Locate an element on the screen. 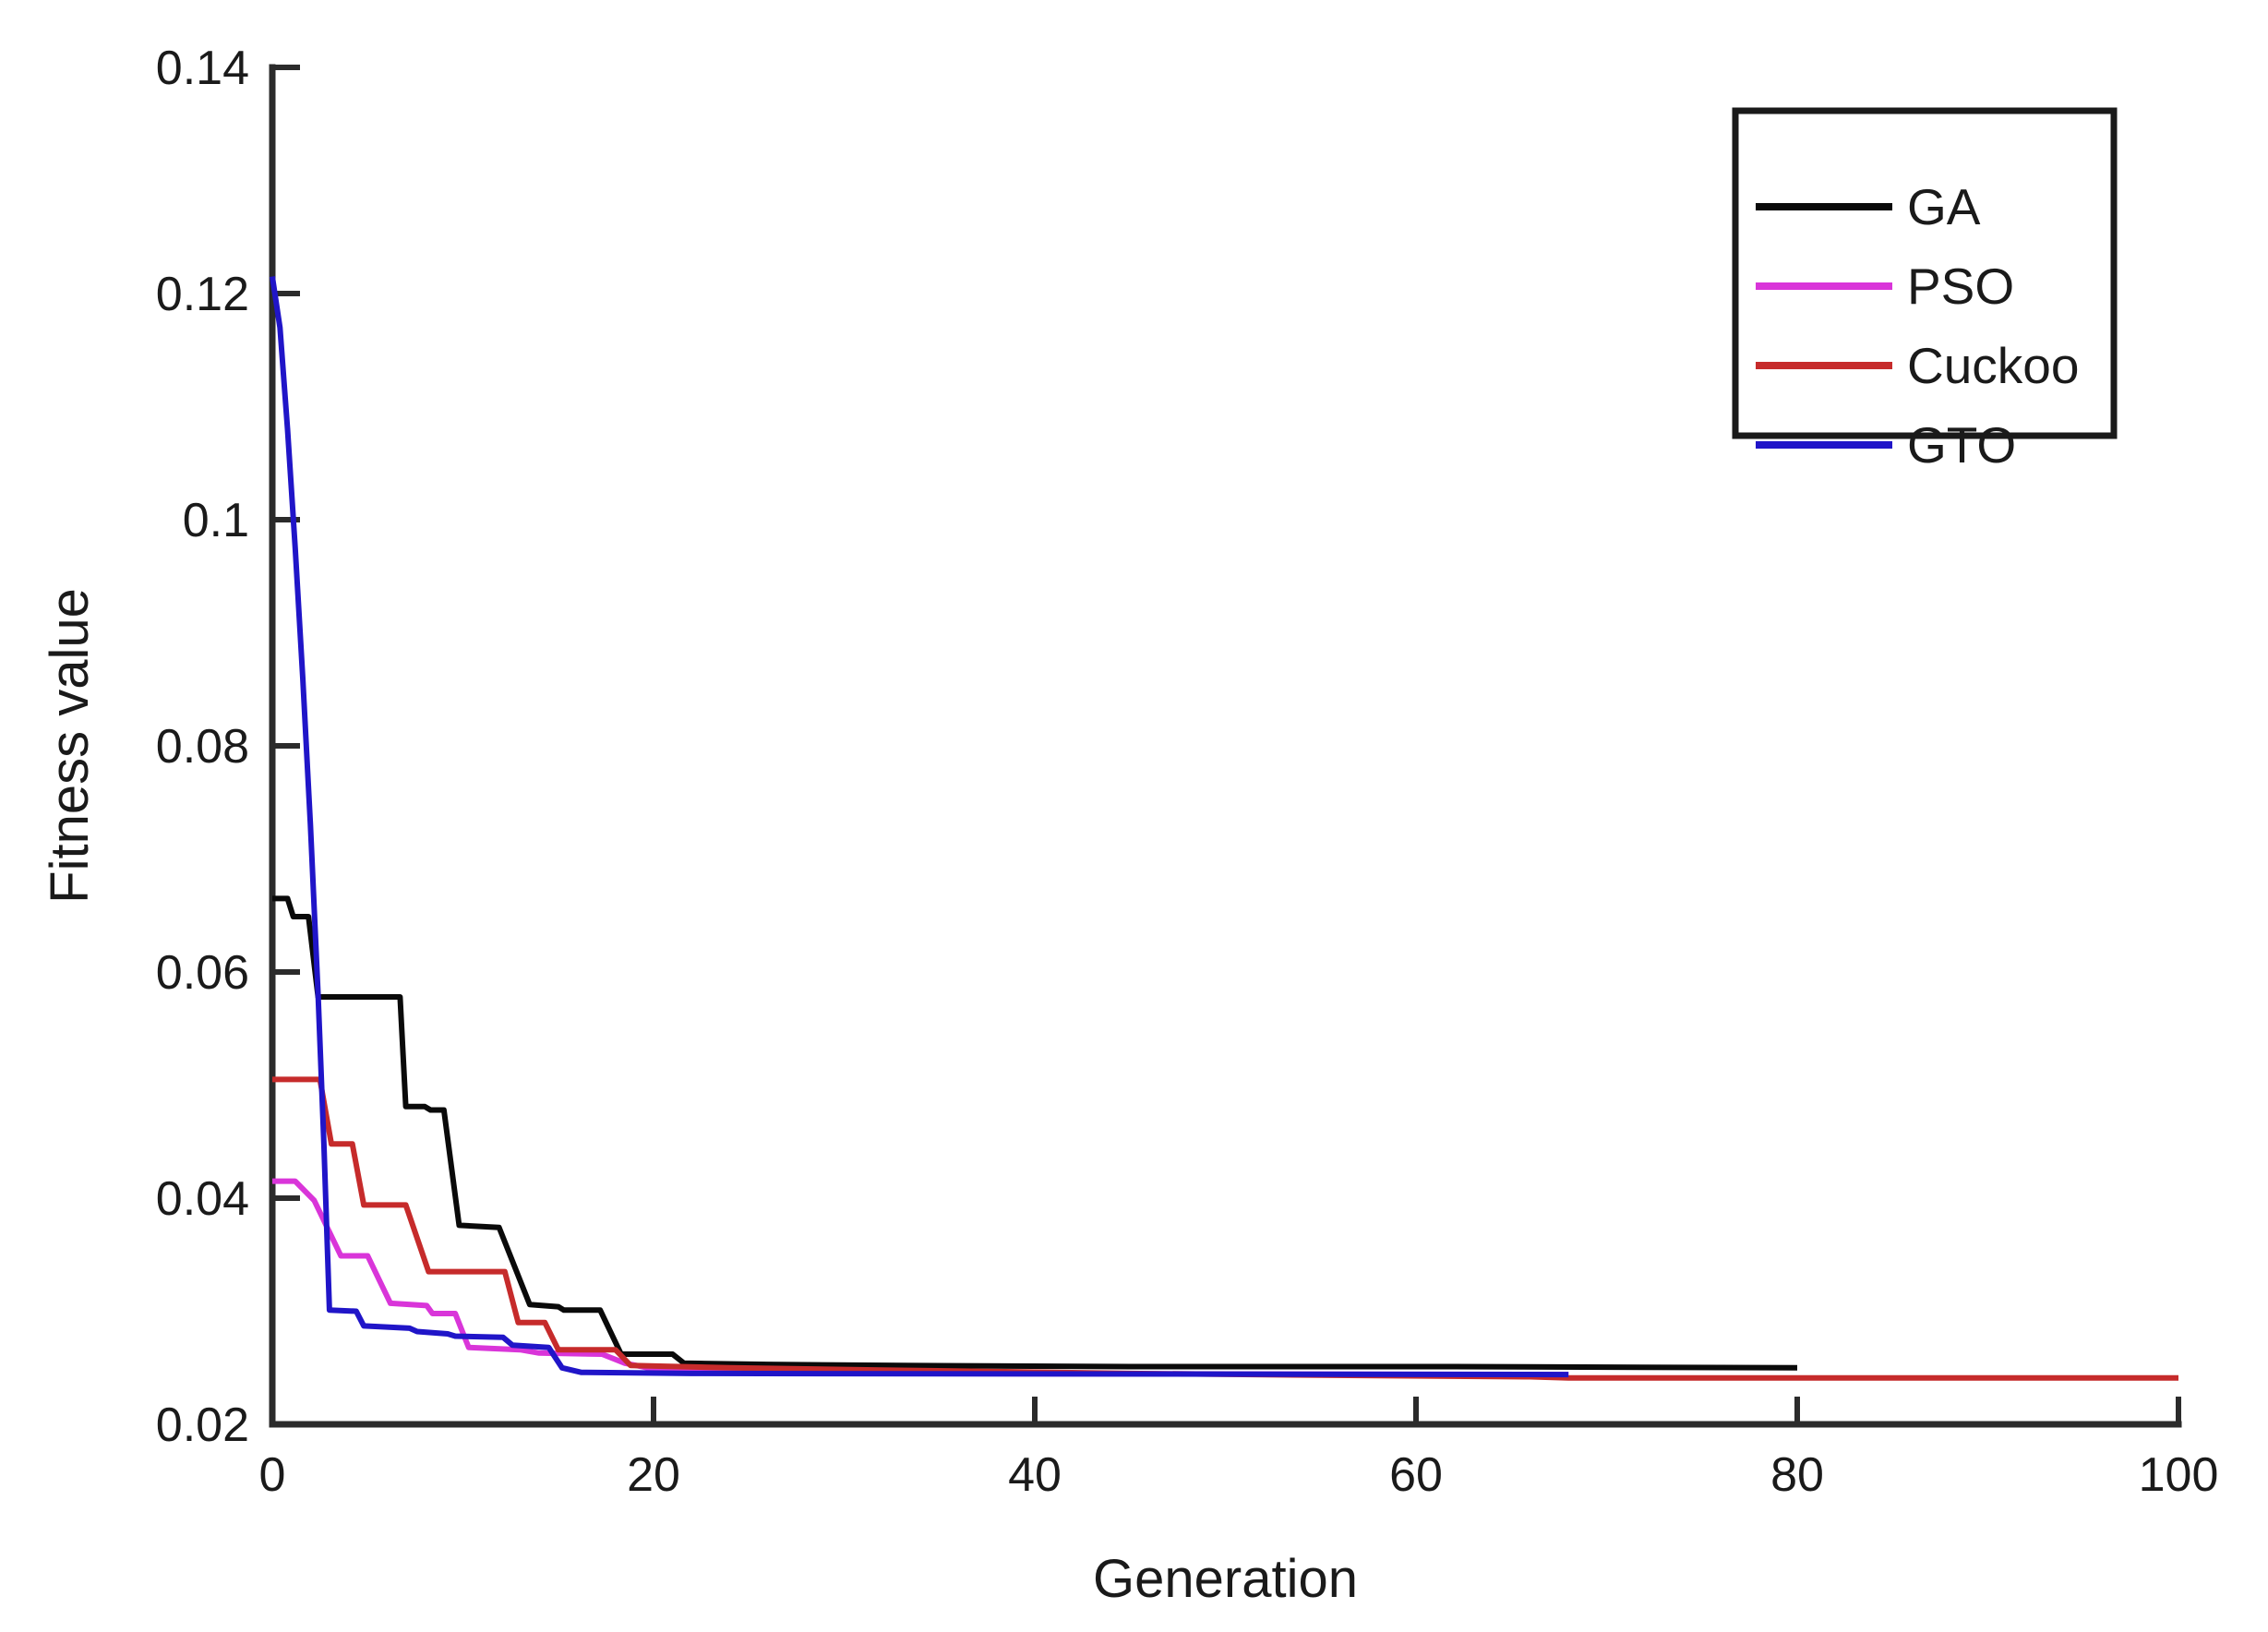 This screenshot has width=2268, height=1632. y-tick-label: 0.06 is located at coordinates (202, 973).